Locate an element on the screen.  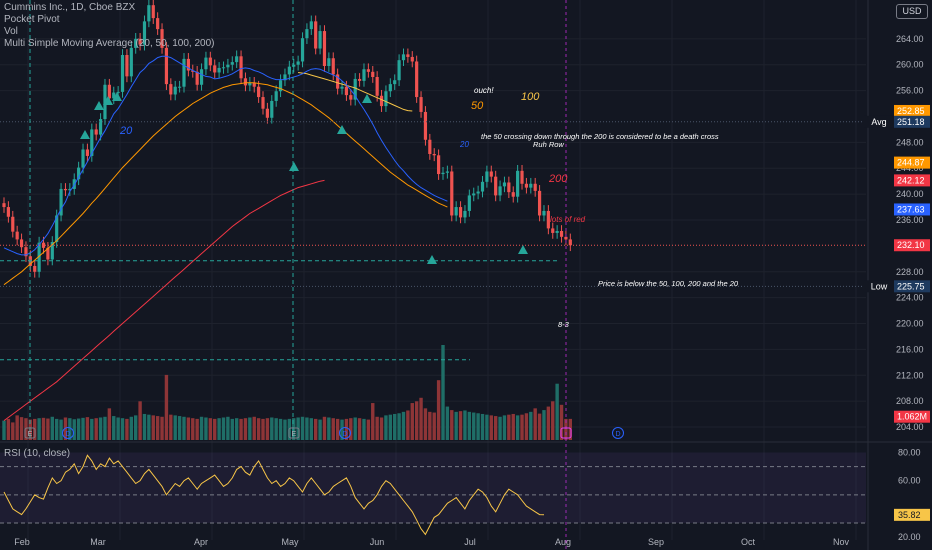
price-marker-value: 251.18 is located at coordinates (911, 122).